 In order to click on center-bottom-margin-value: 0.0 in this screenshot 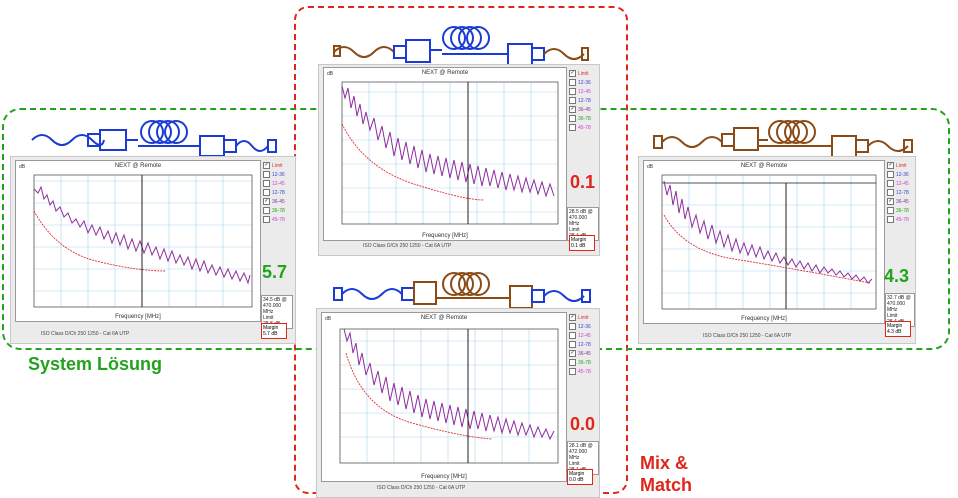, I will do `click(583, 424)`.